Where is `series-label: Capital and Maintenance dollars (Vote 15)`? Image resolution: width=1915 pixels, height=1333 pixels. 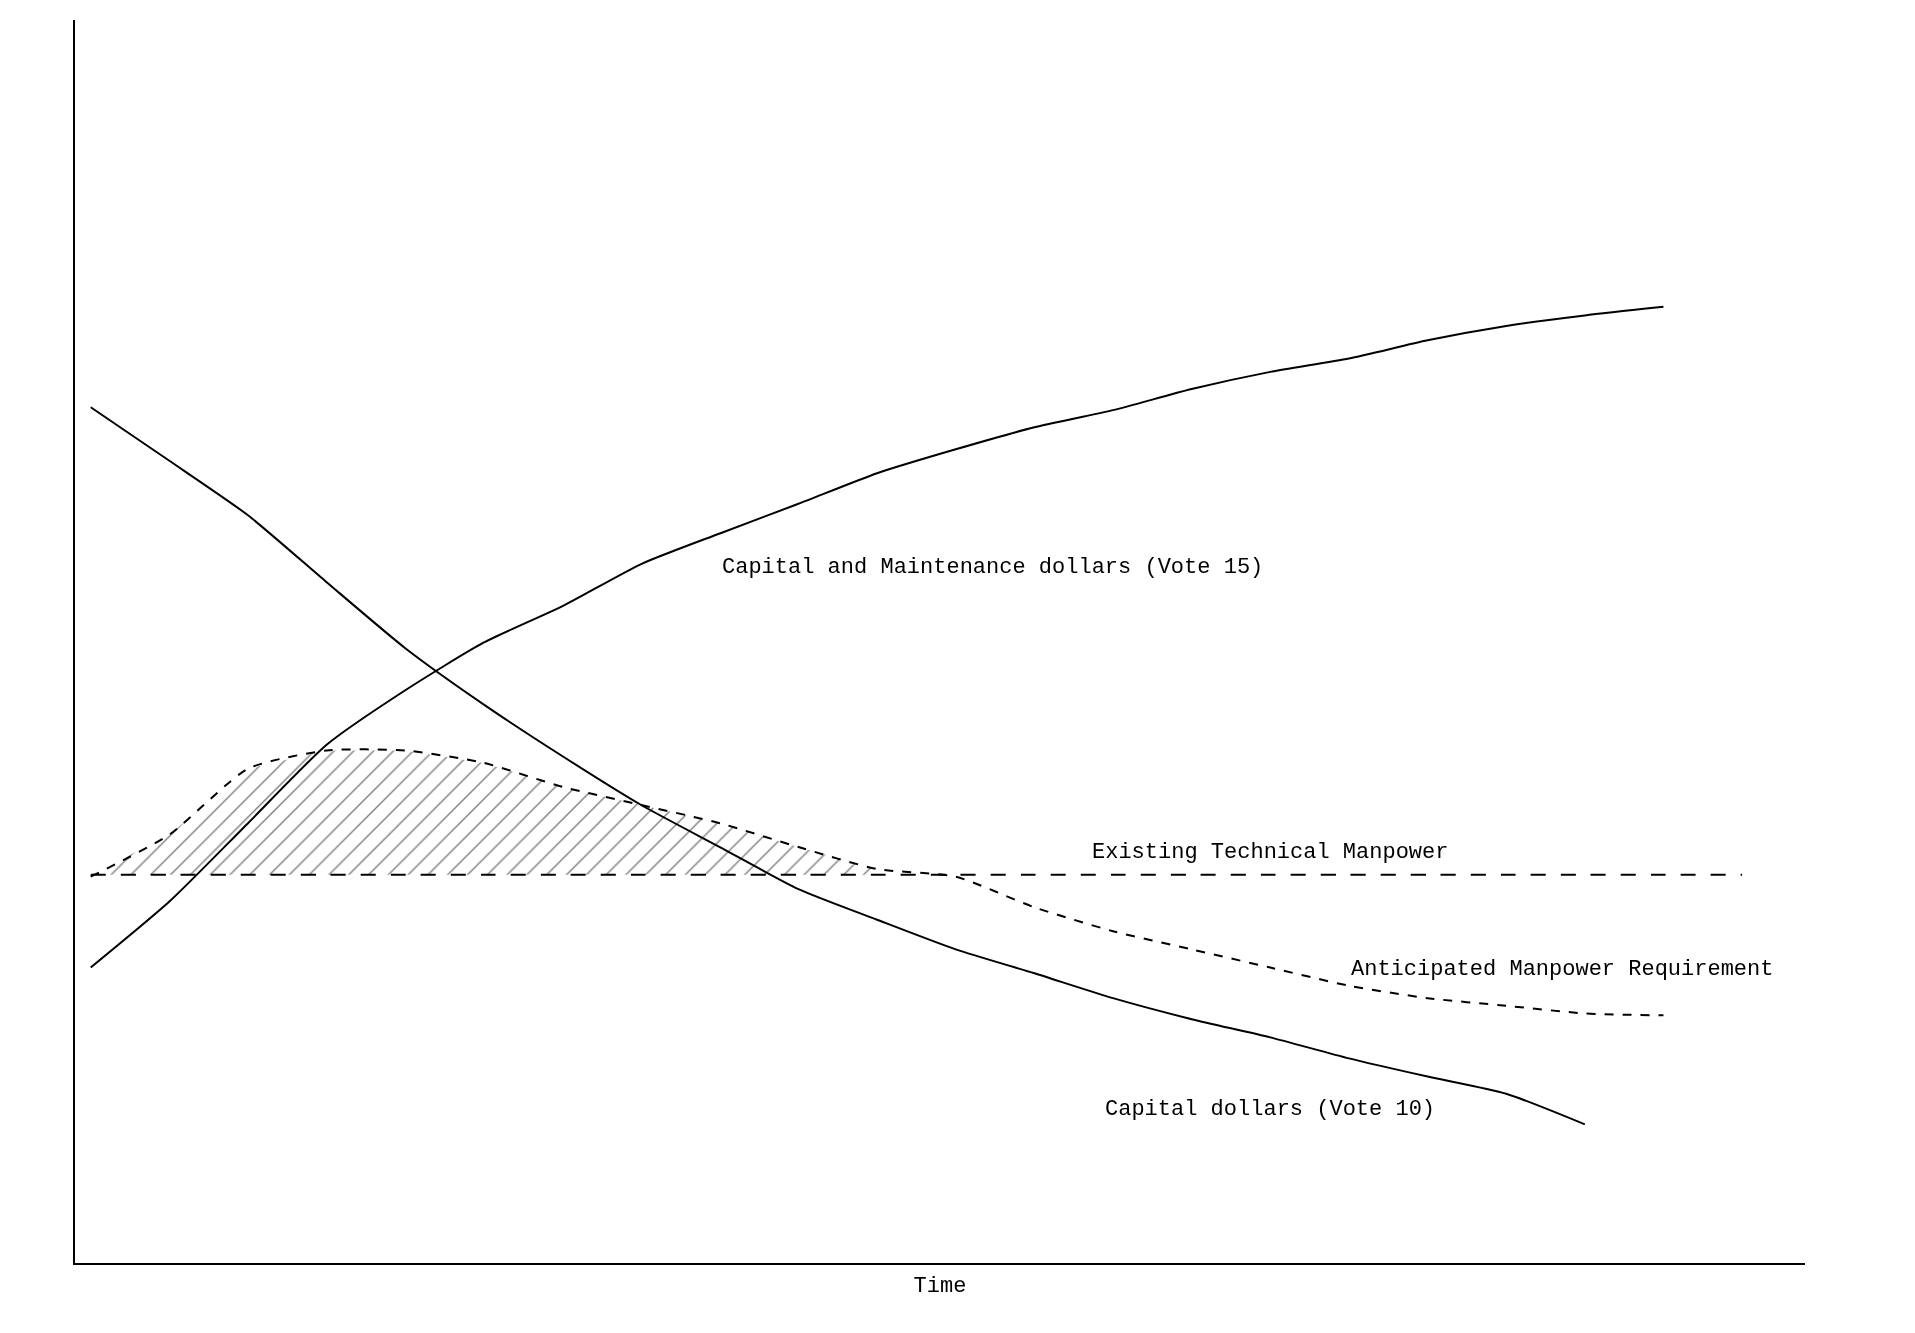 series-label: Capital and Maintenance dollars (Vote 15) is located at coordinates (993, 567).